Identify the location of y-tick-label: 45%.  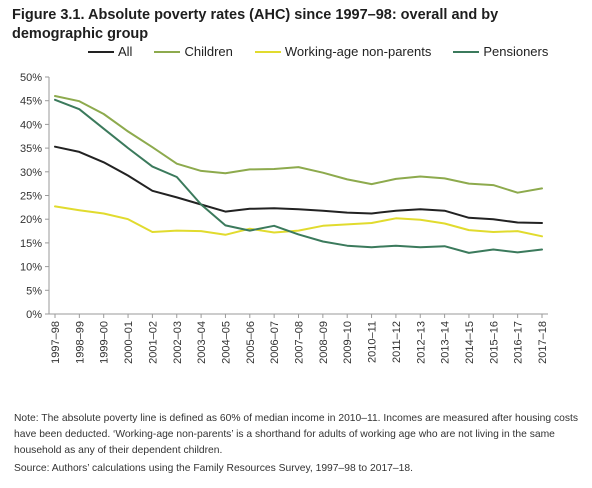
(31, 102).